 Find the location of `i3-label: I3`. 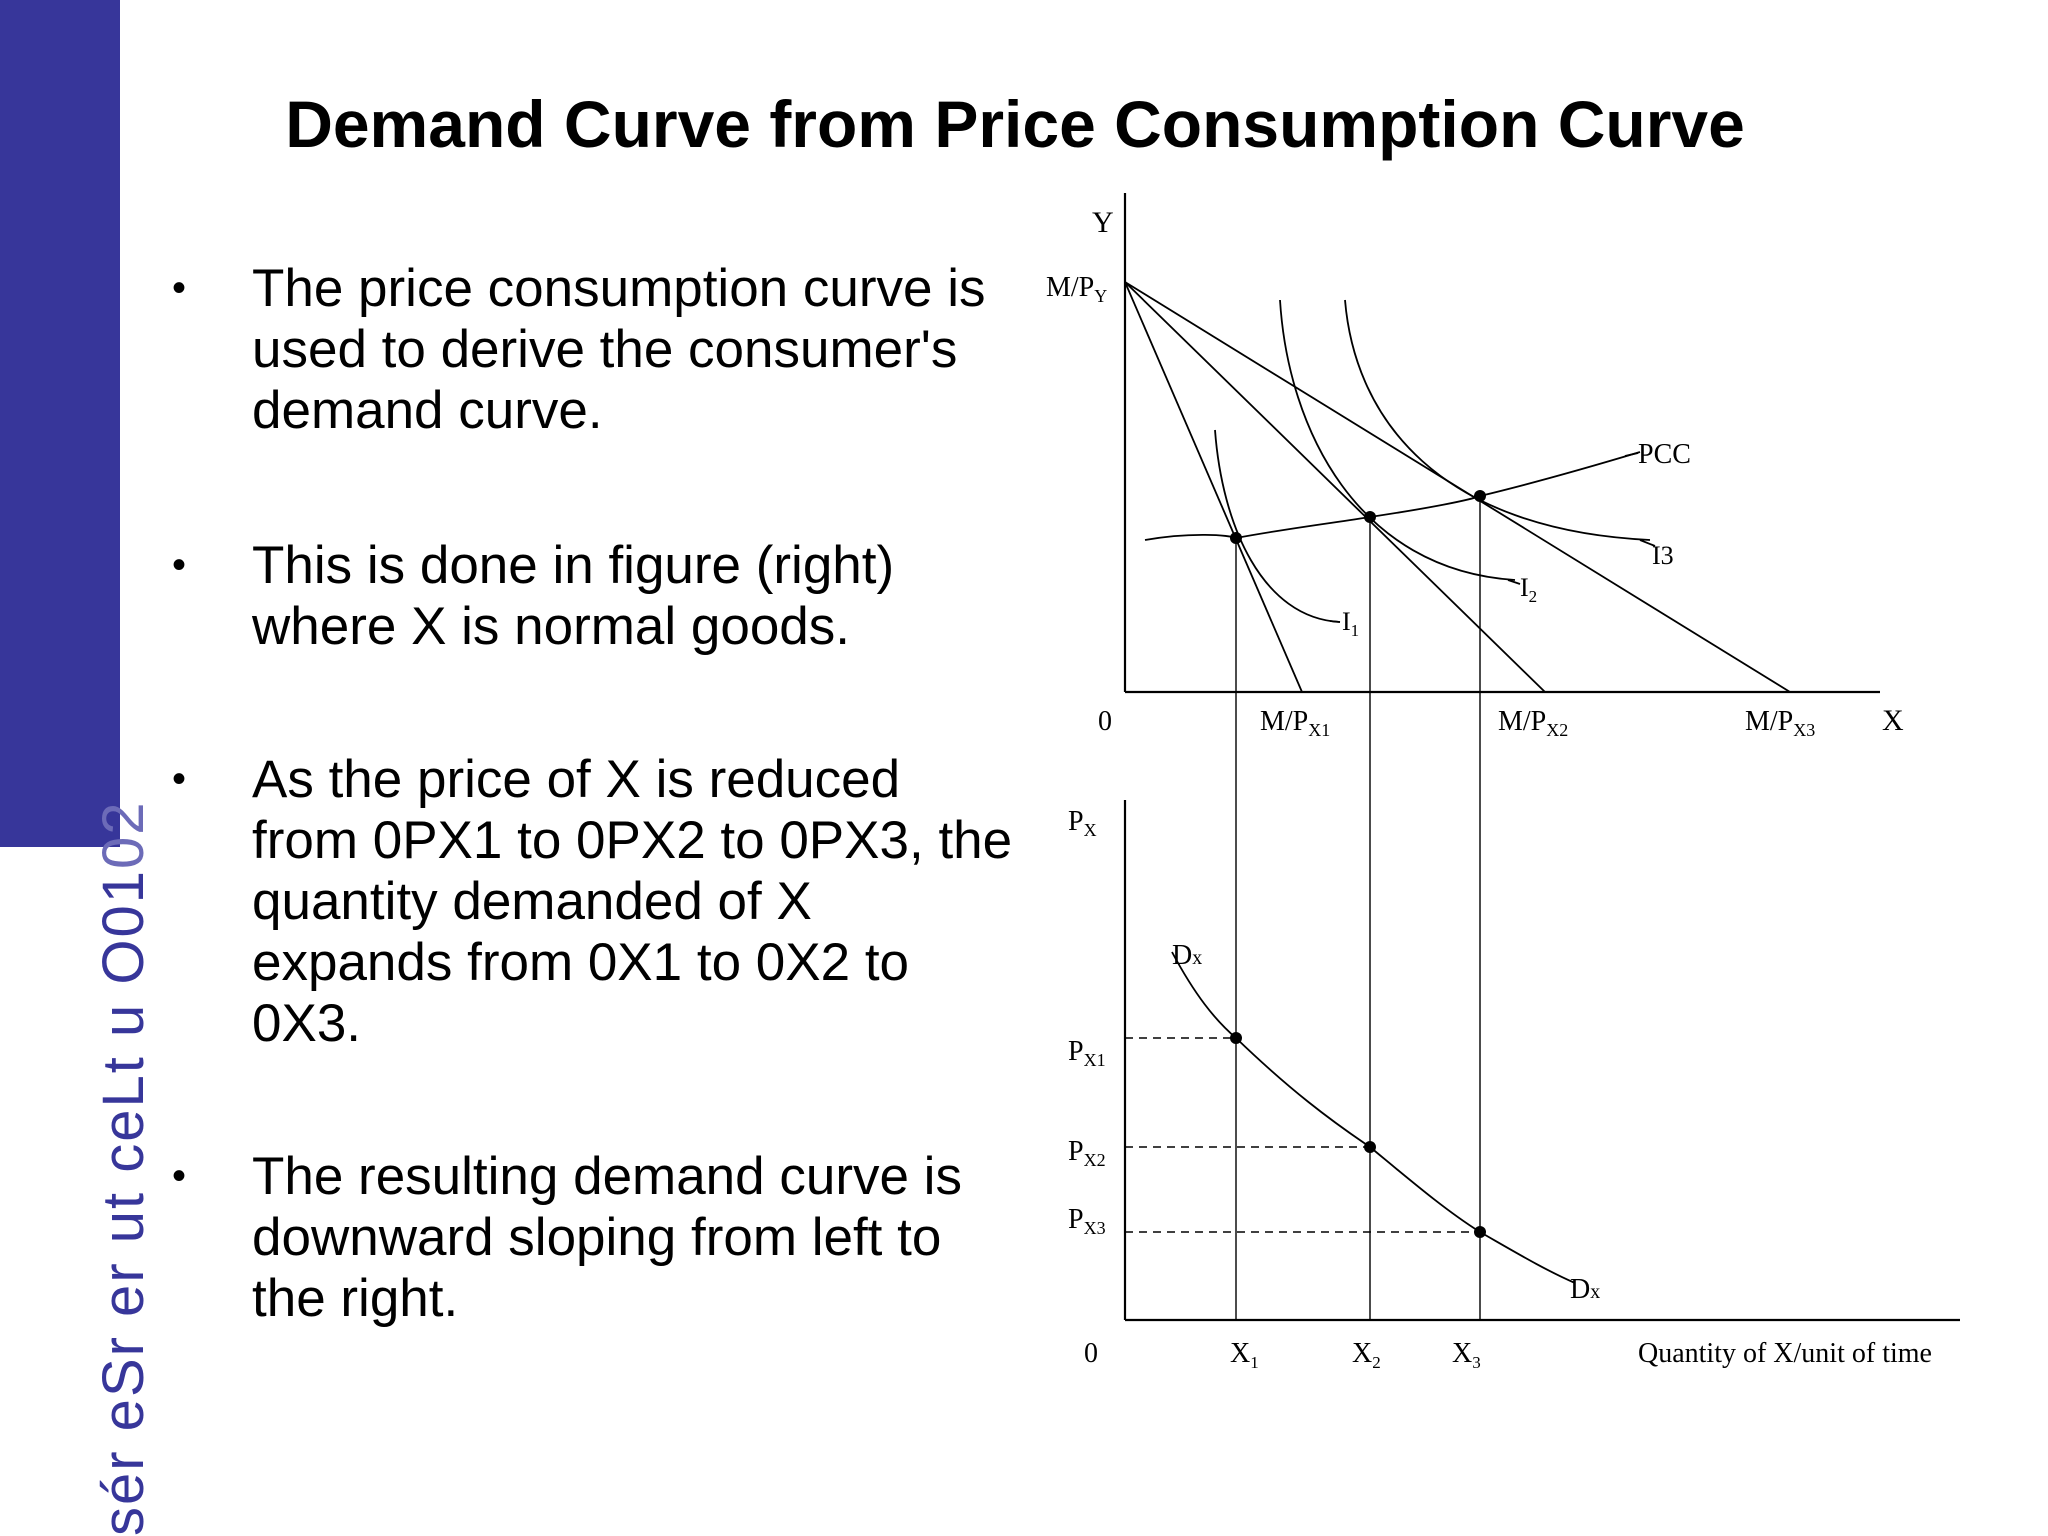

i3-label: I3 is located at coordinates (1663, 555).